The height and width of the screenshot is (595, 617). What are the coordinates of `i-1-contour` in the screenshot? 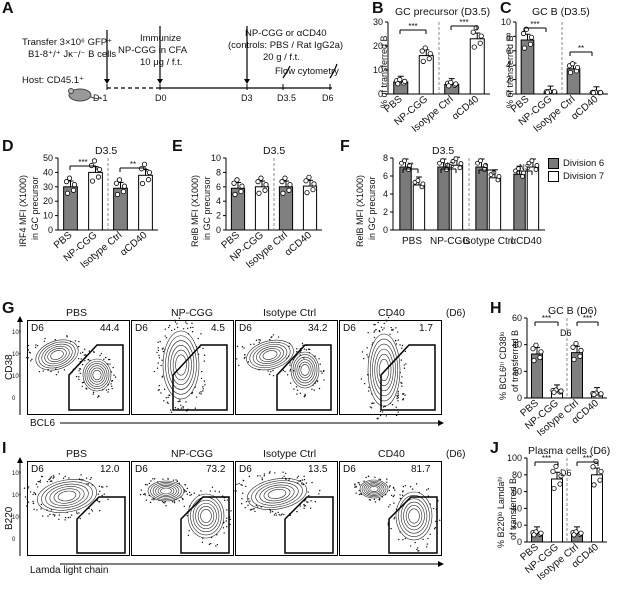 It's located at (206, 516).